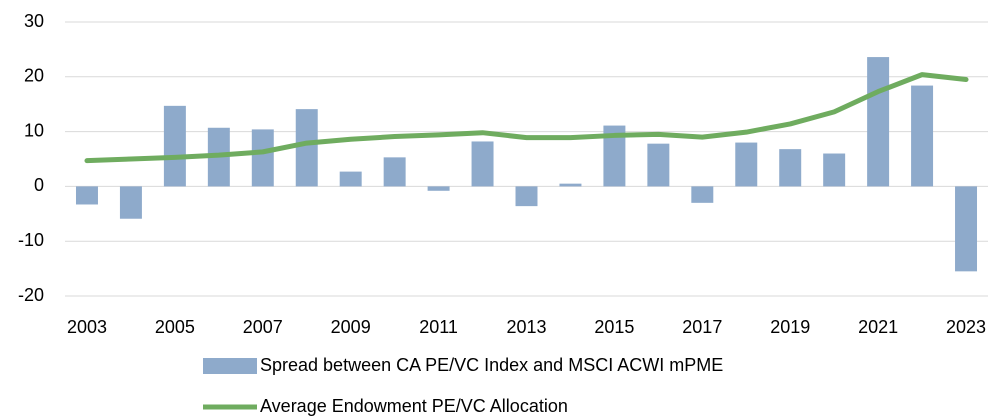 This screenshot has height=416, width=993. Describe the element at coordinates (31, 295) in the screenshot. I see `y-tick-label: -20` at that location.